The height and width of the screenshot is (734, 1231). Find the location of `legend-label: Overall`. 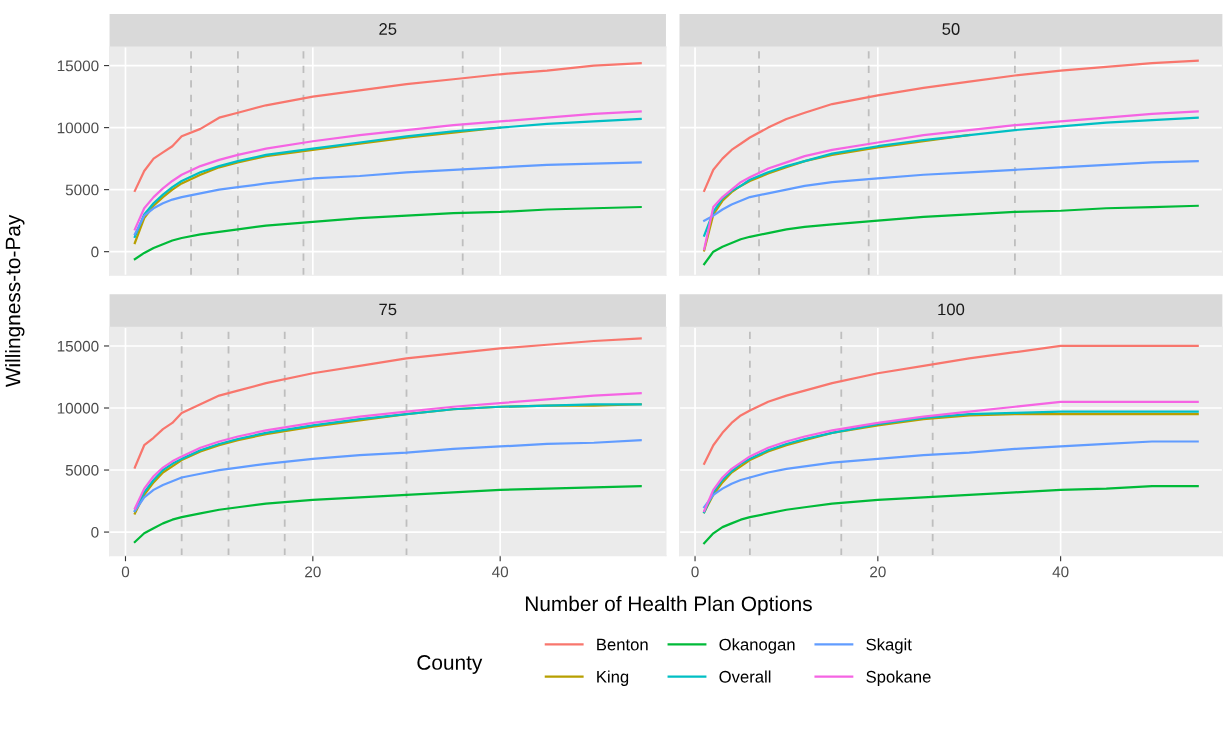

legend-label: Overall is located at coordinates (745, 676).